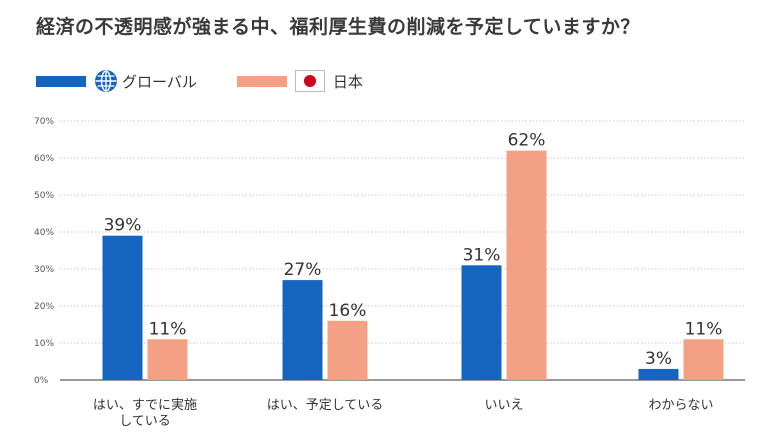 Image resolution: width=778 pixels, height=439 pixels. I want to click on legend: グローバル 日本, so click(219, 81).